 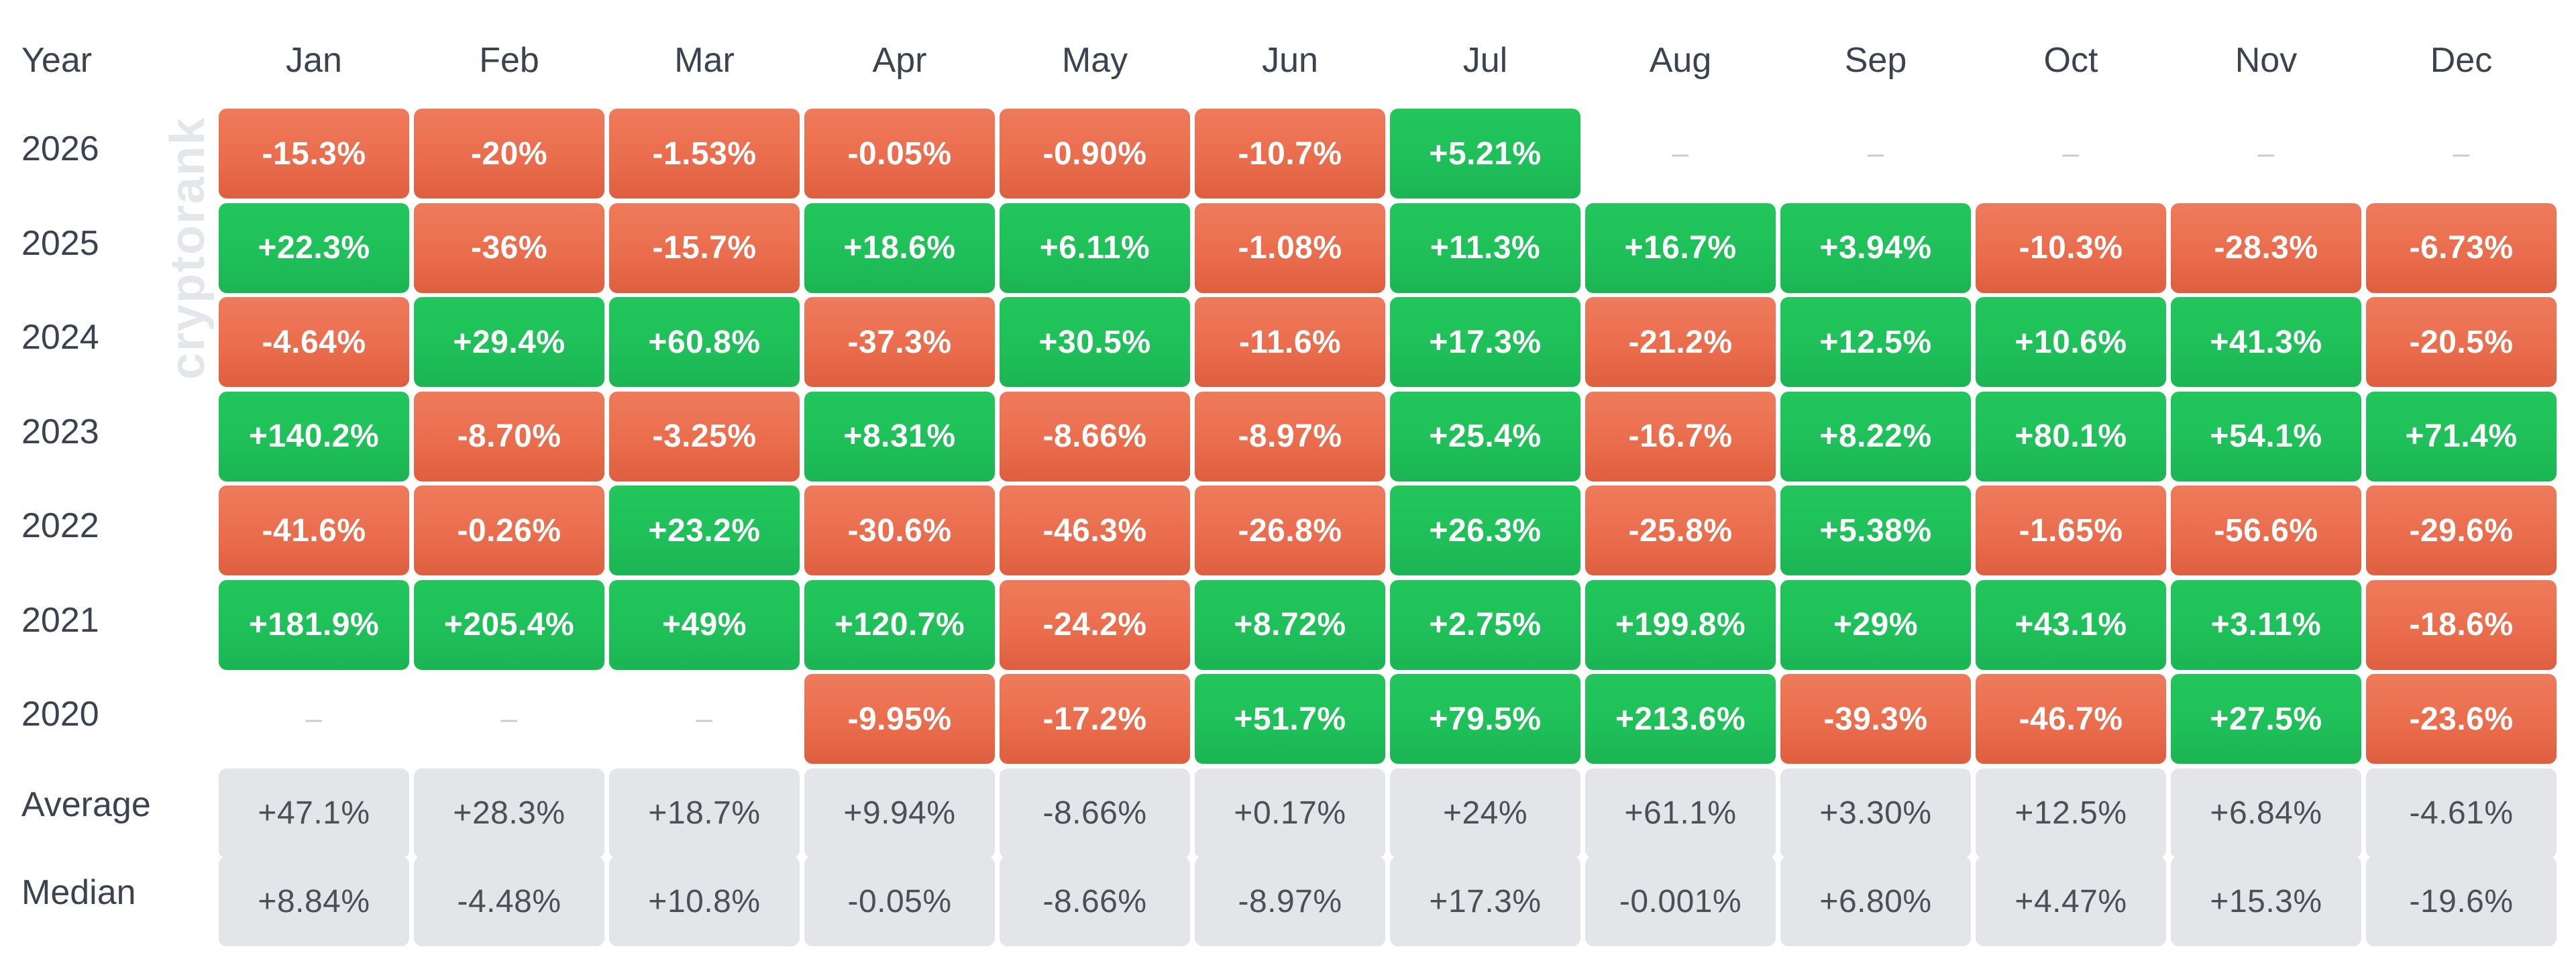 What do you see at coordinates (314, 813) in the screenshot?
I see `stat-cell-average-jan: +47.1%` at bounding box center [314, 813].